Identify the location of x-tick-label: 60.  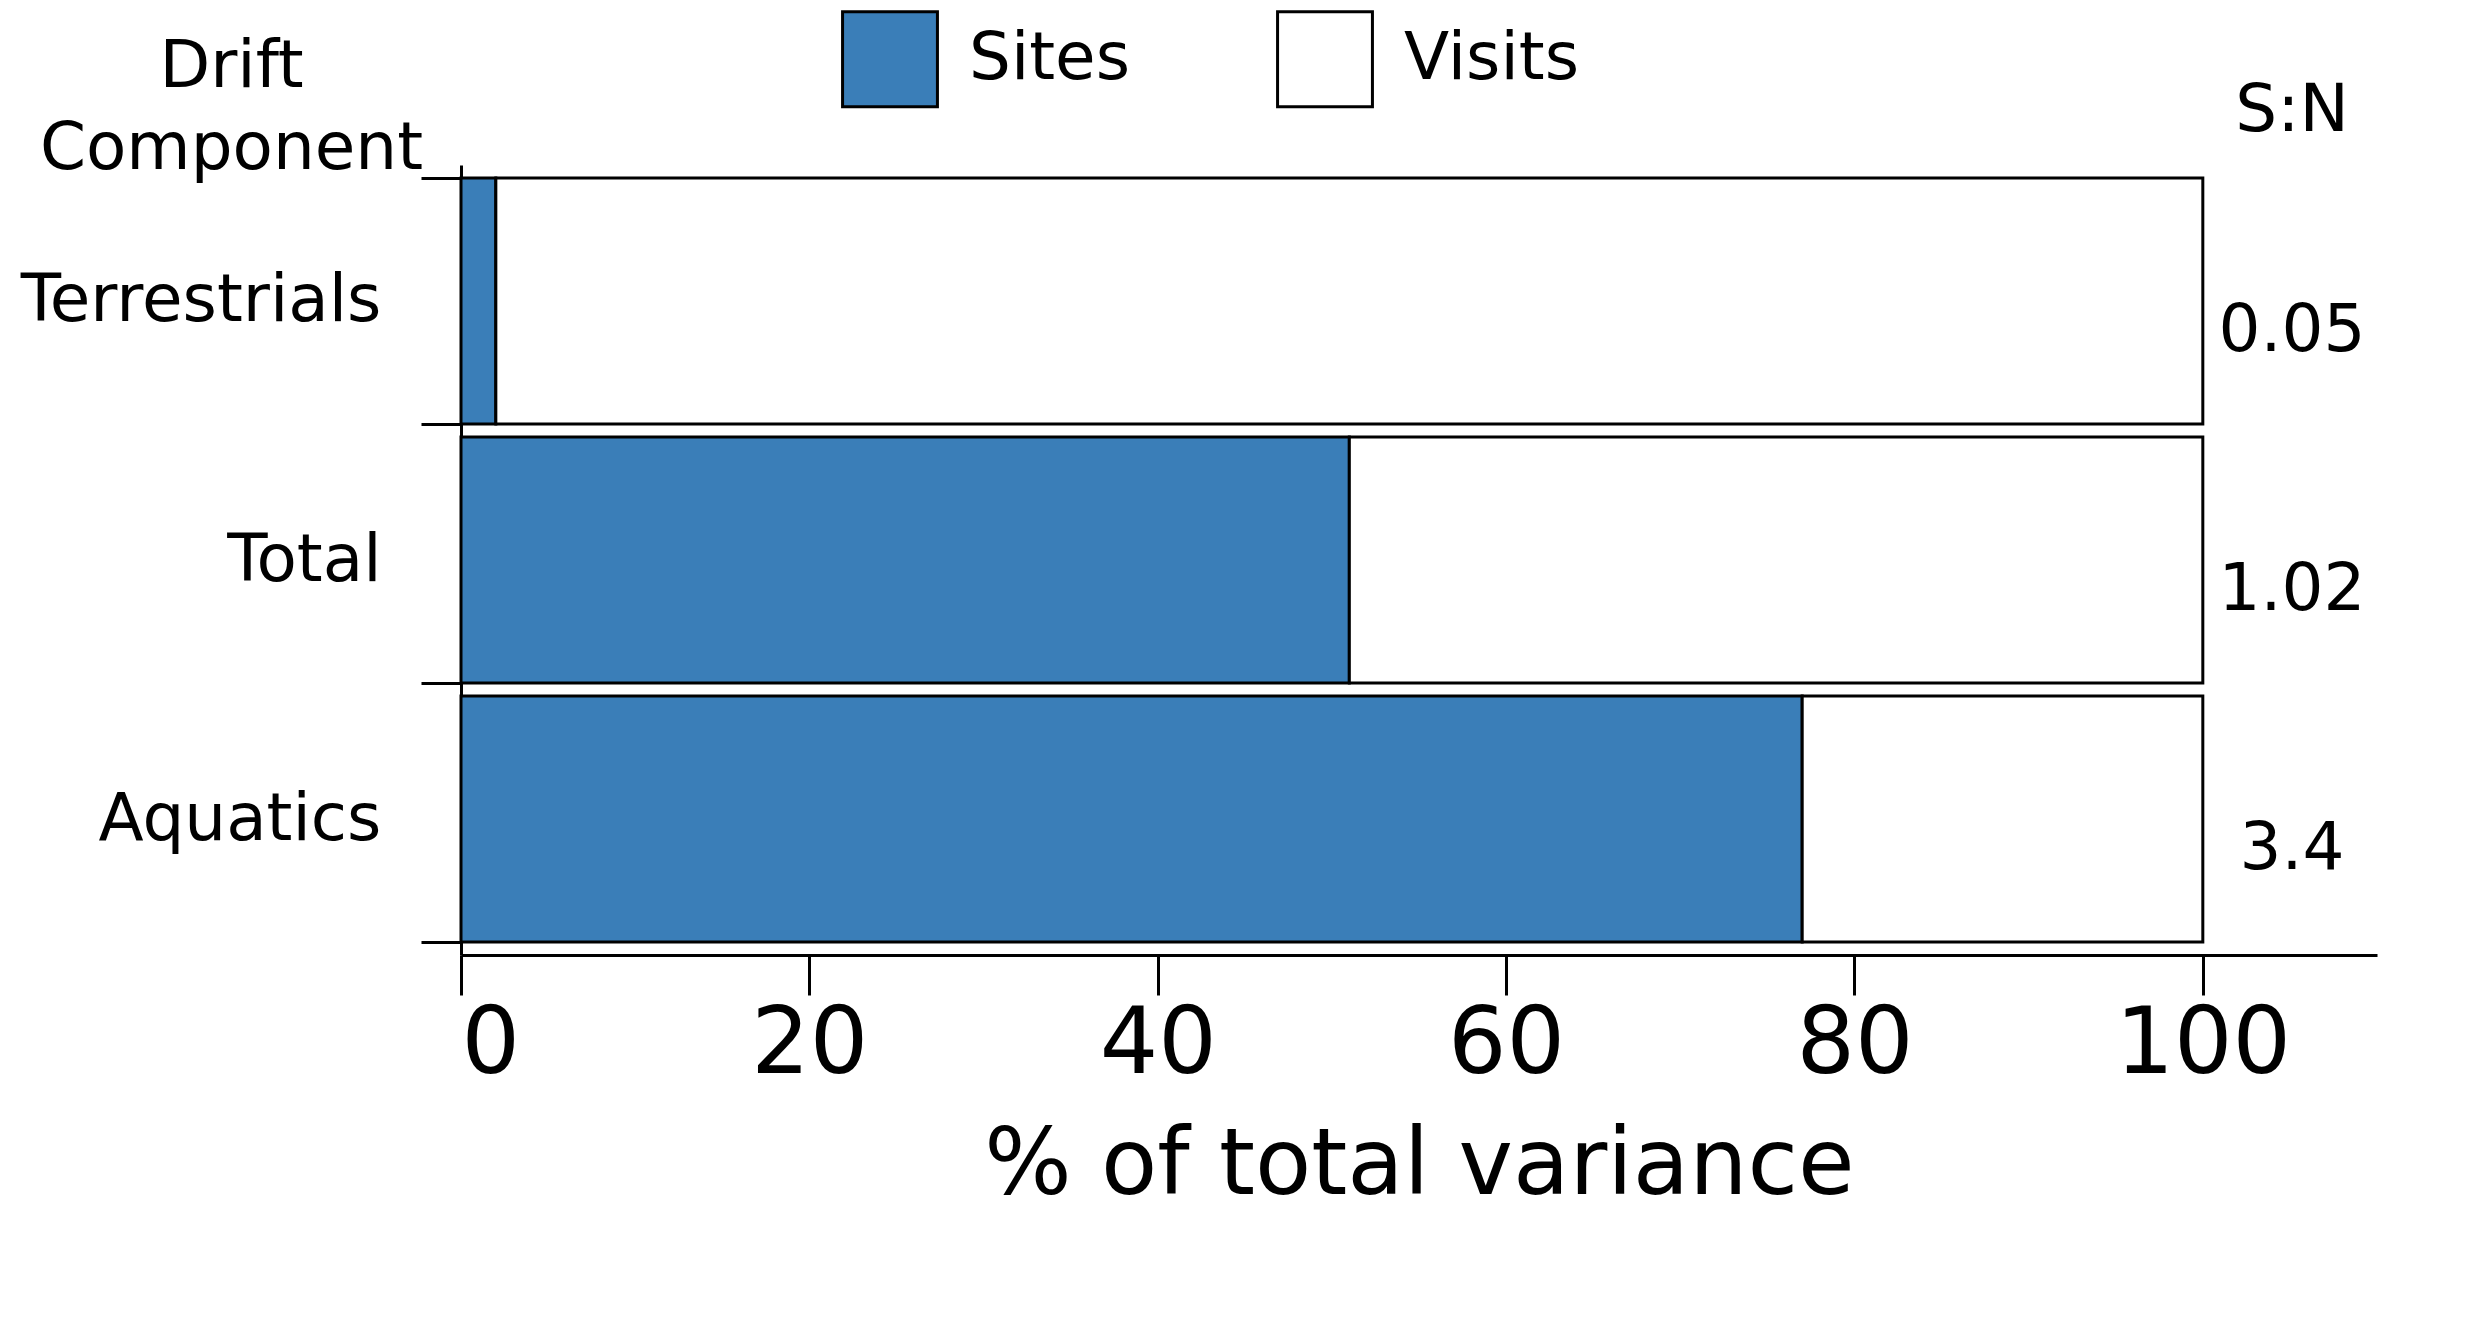
(1507, 1041).